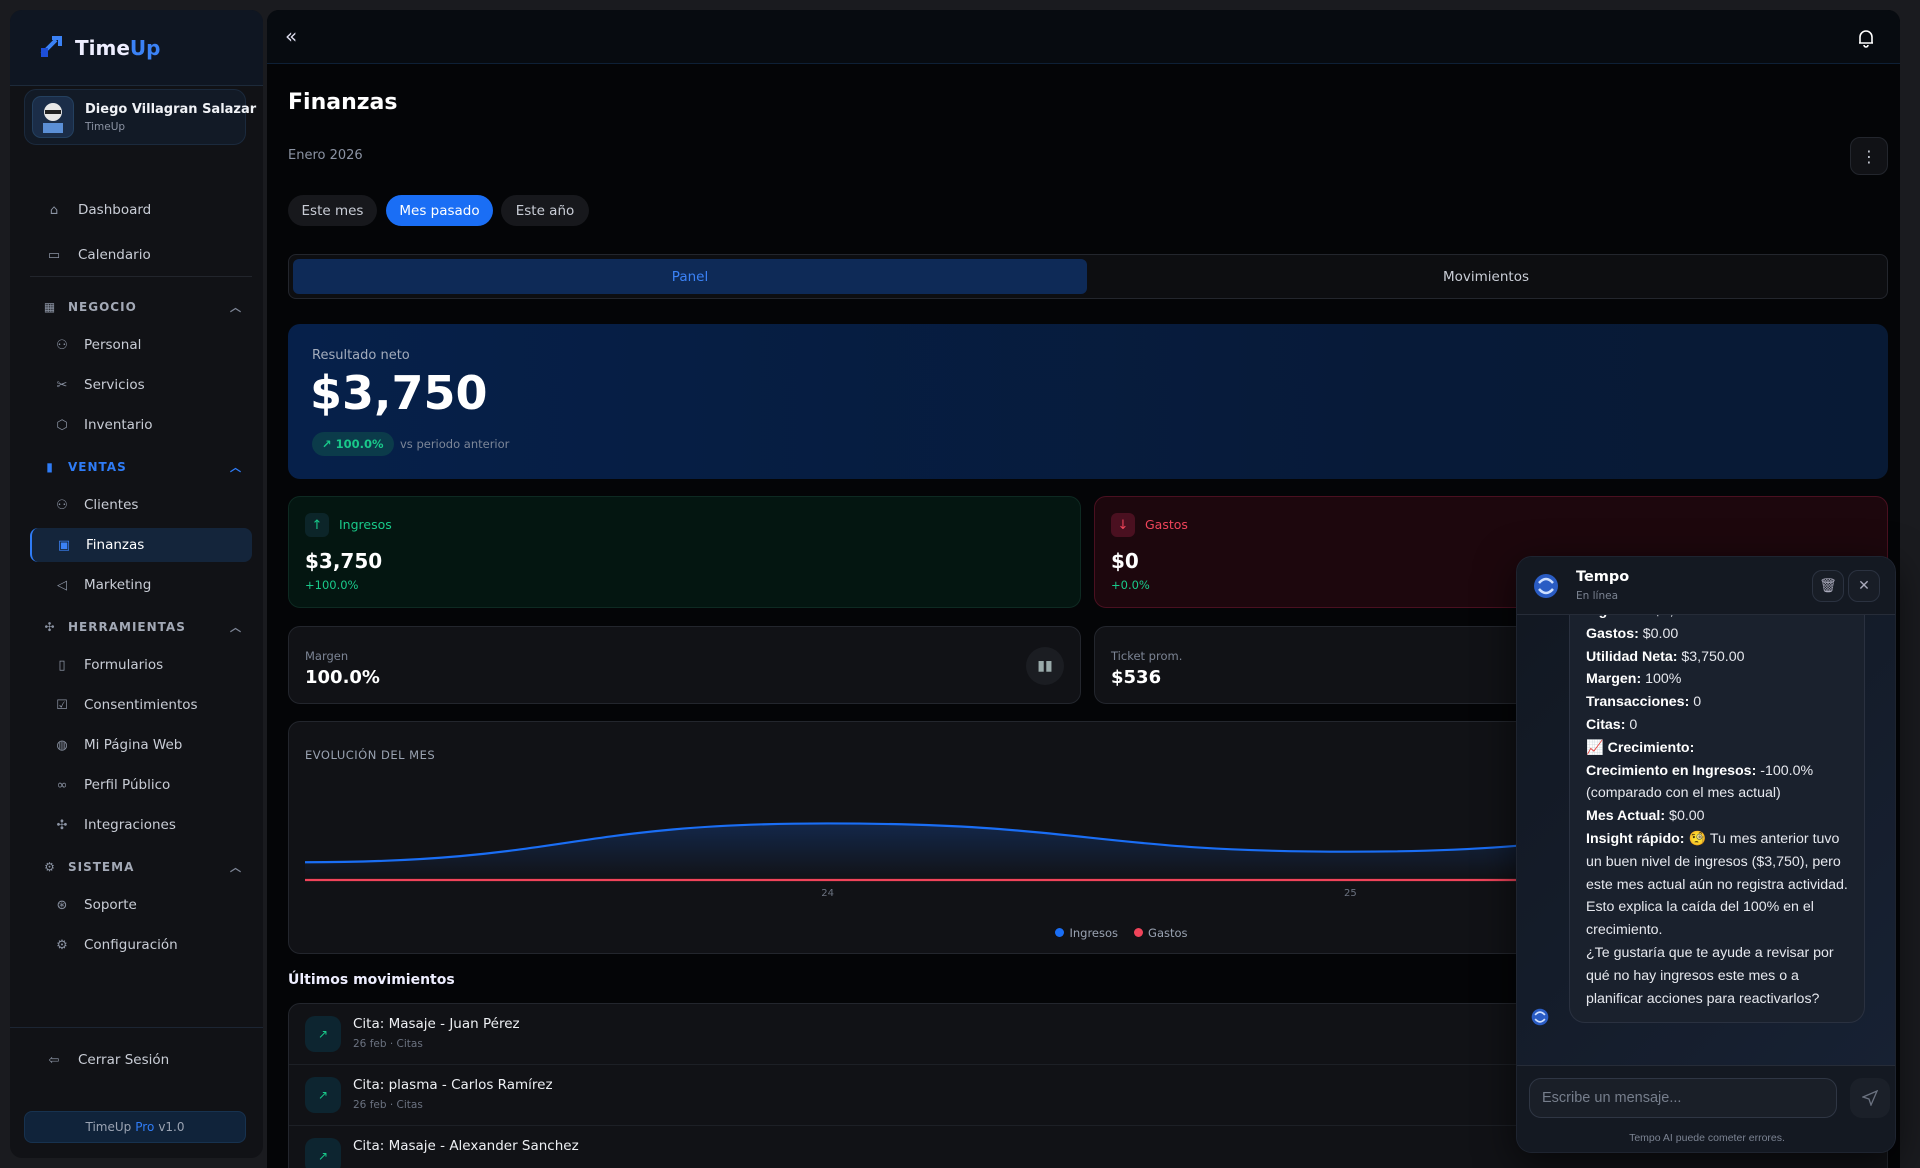 The height and width of the screenshot is (1168, 1920). I want to click on sidebar-item-inventario: ⬡ Inventario, so click(141, 425).